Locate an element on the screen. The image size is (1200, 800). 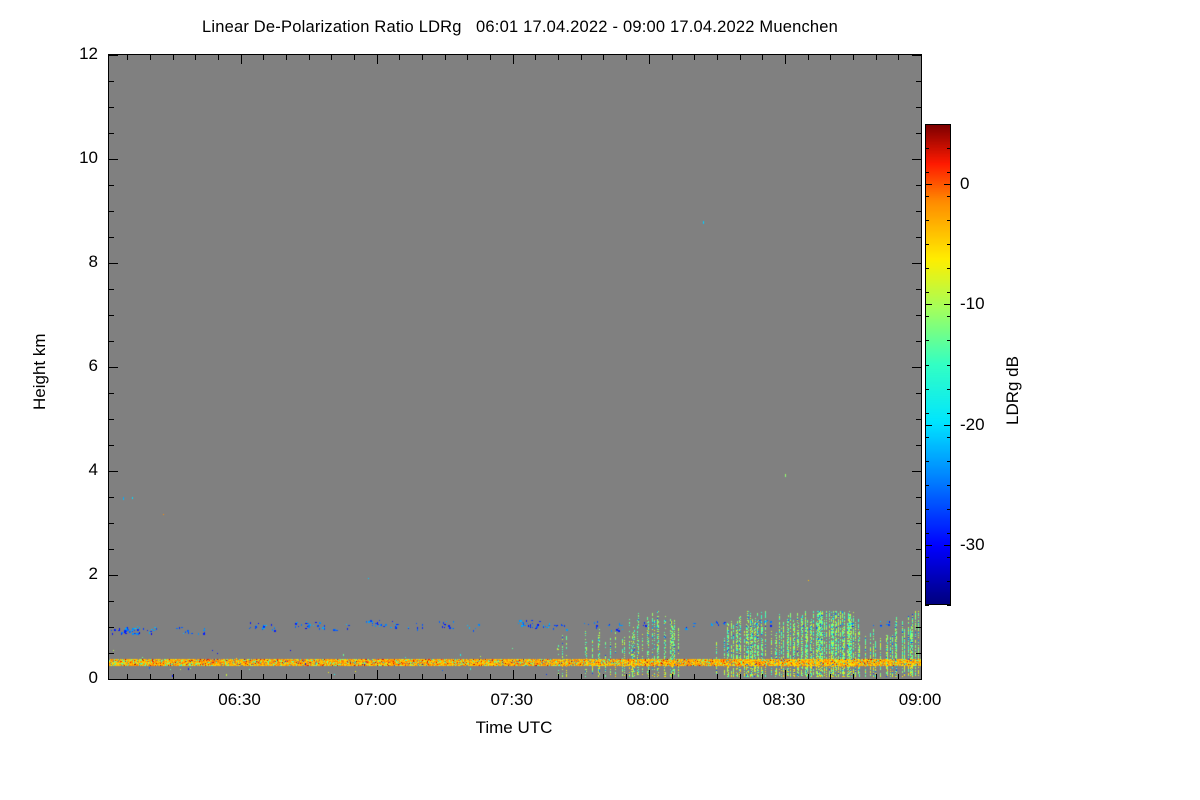
colorbar-gradient is located at coordinates (938, 364).